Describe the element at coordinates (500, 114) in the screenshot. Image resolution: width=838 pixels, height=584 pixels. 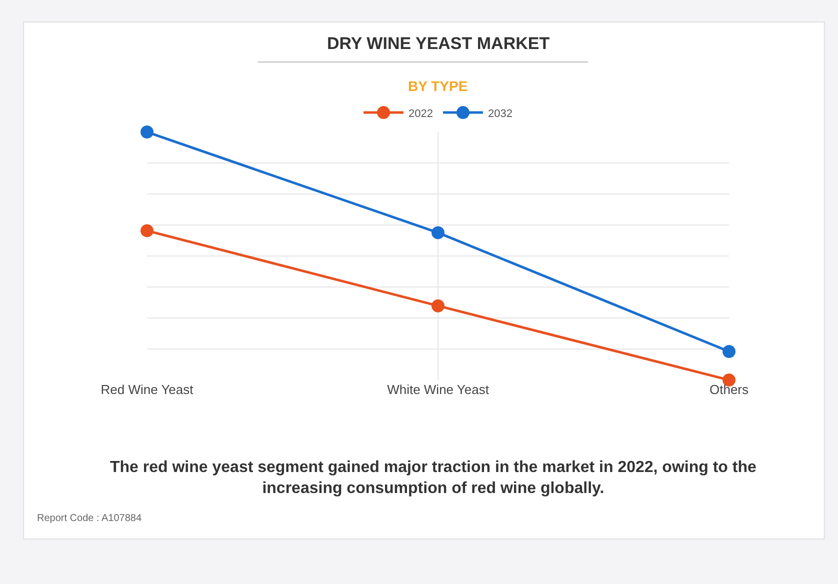
I see `legend-label: 2032` at that location.